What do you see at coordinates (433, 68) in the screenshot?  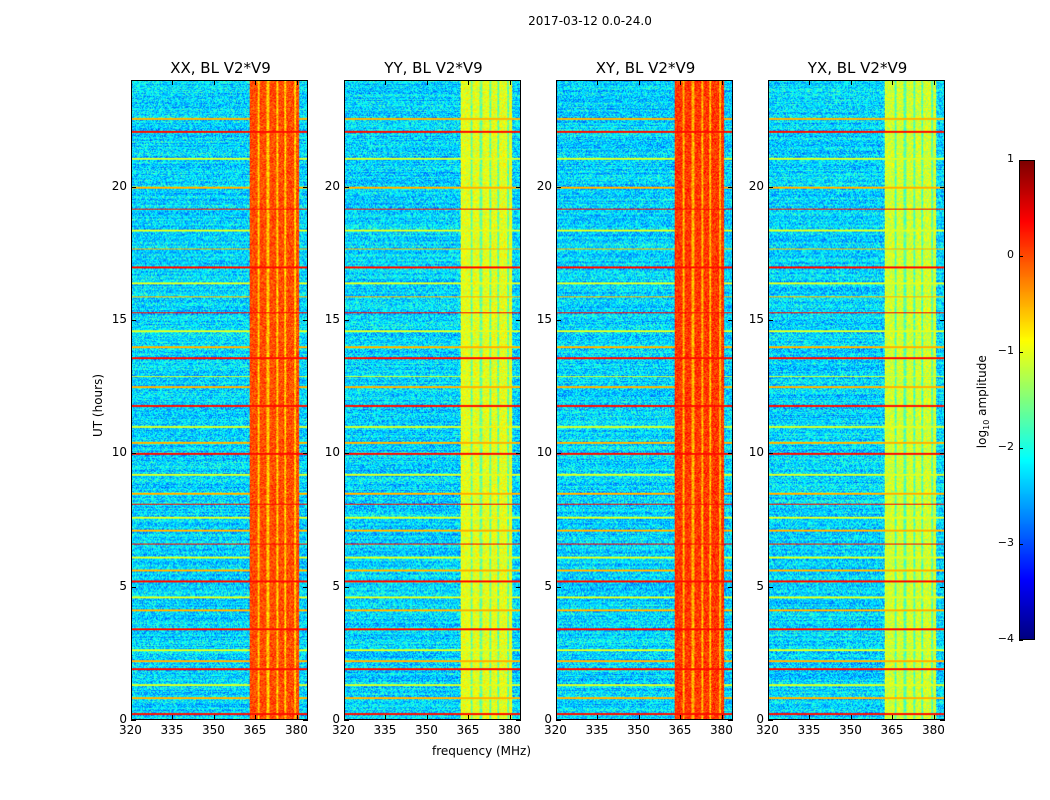 I see `panel-title: YY, BL V2*V9` at bounding box center [433, 68].